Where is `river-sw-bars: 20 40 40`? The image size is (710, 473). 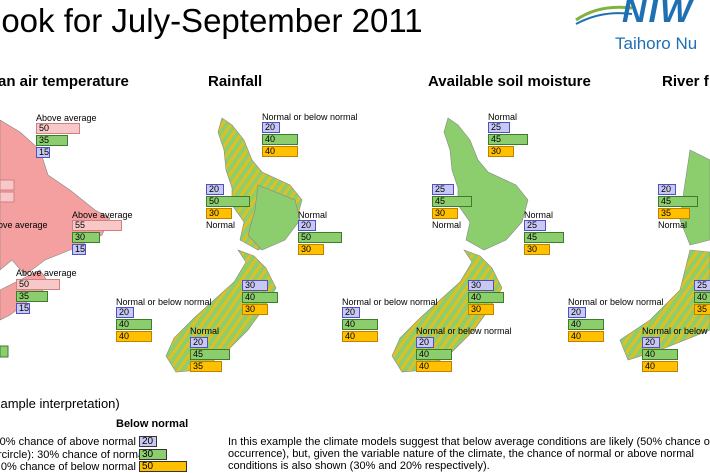 river-sw-bars: 20 40 40 is located at coordinates (598, 325).